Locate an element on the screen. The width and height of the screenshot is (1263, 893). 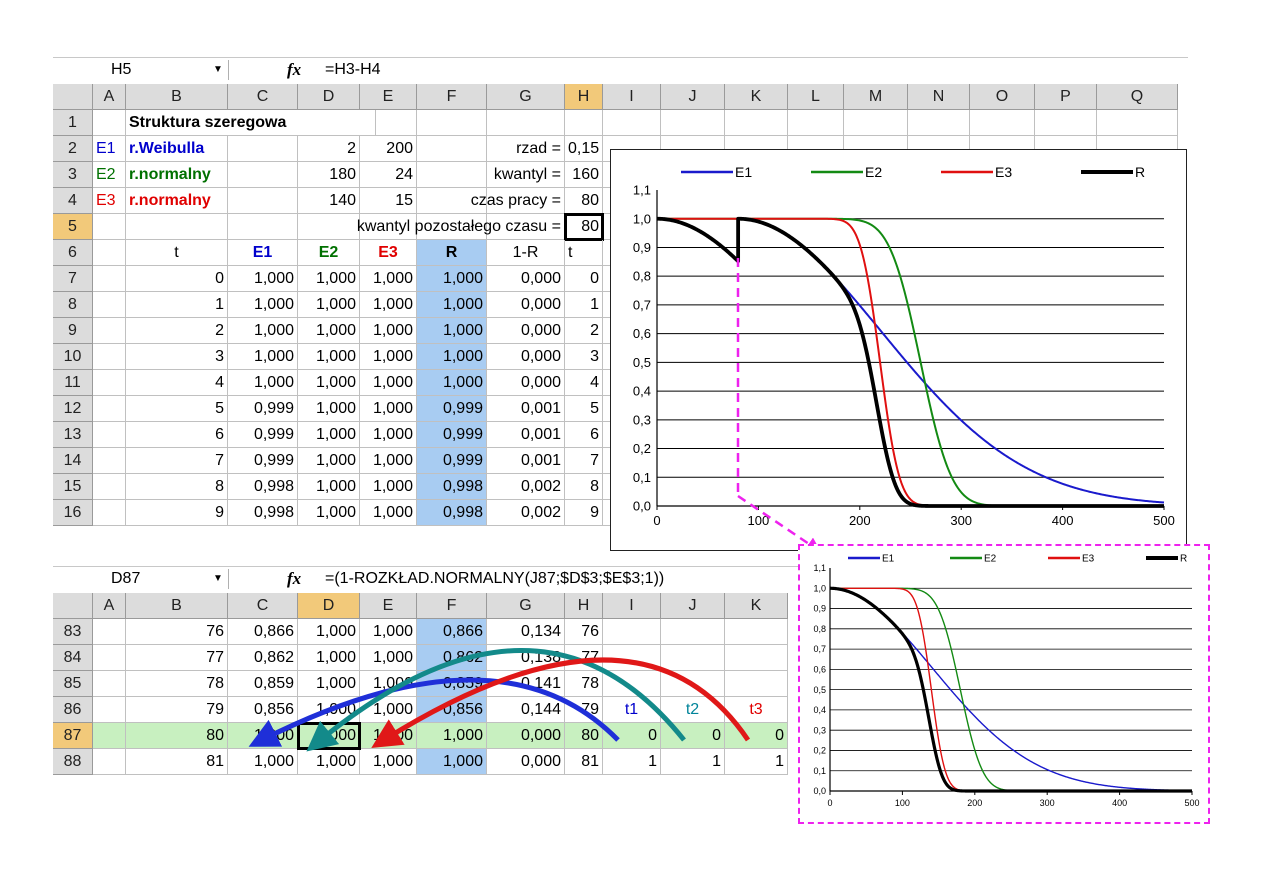
table-header: E3 is located at coordinates (388, 253).